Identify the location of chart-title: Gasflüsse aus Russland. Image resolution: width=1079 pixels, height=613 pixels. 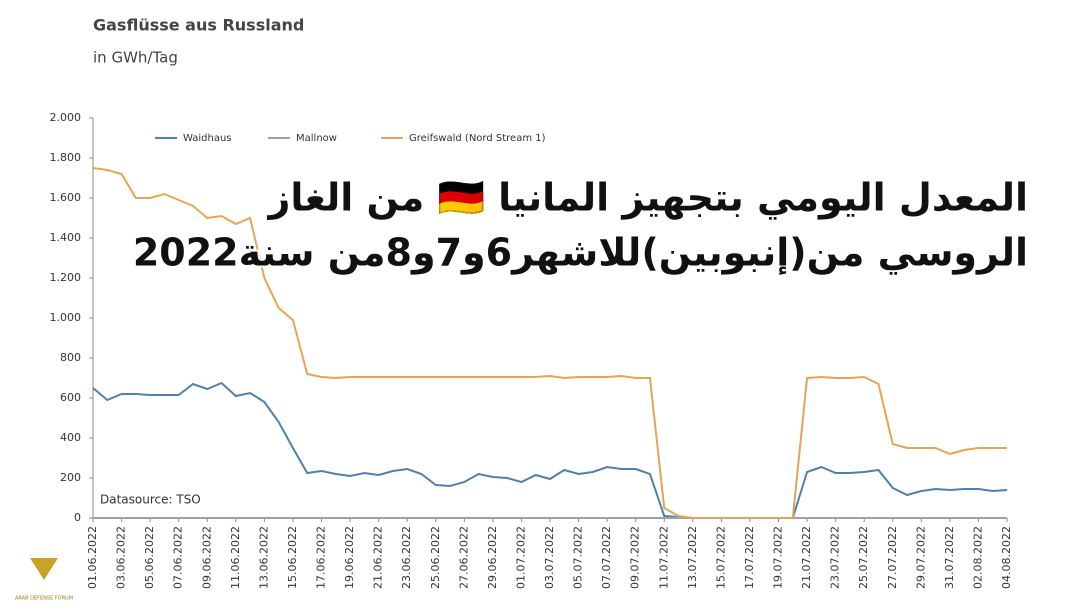
(198, 25).